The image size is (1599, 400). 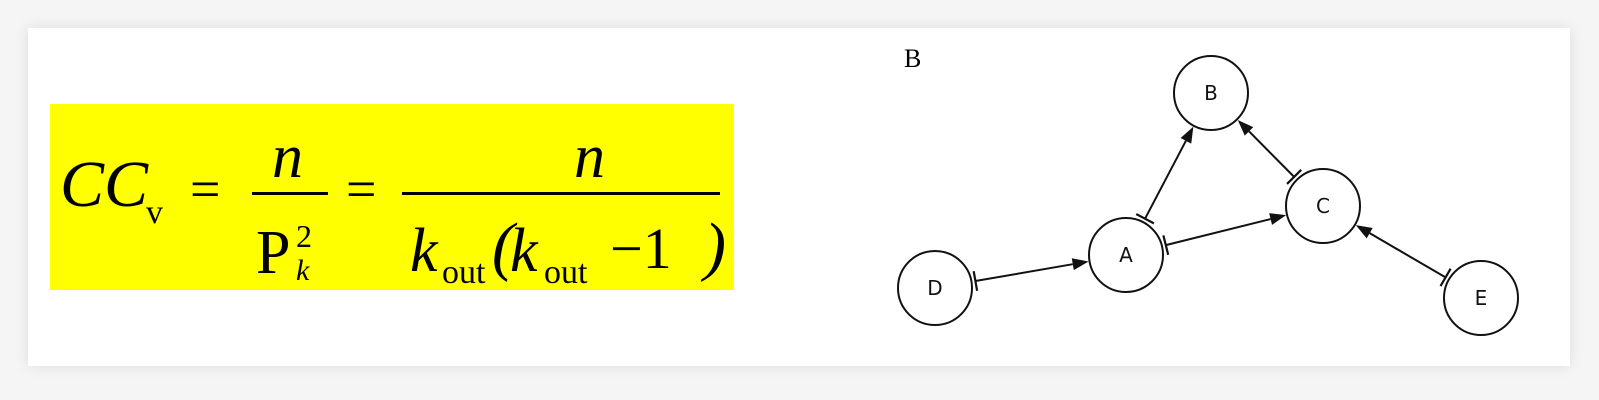 What do you see at coordinates (273, 253) in the screenshot?
I see `formula-denominator-p: P` at bounding box center [273, 253].